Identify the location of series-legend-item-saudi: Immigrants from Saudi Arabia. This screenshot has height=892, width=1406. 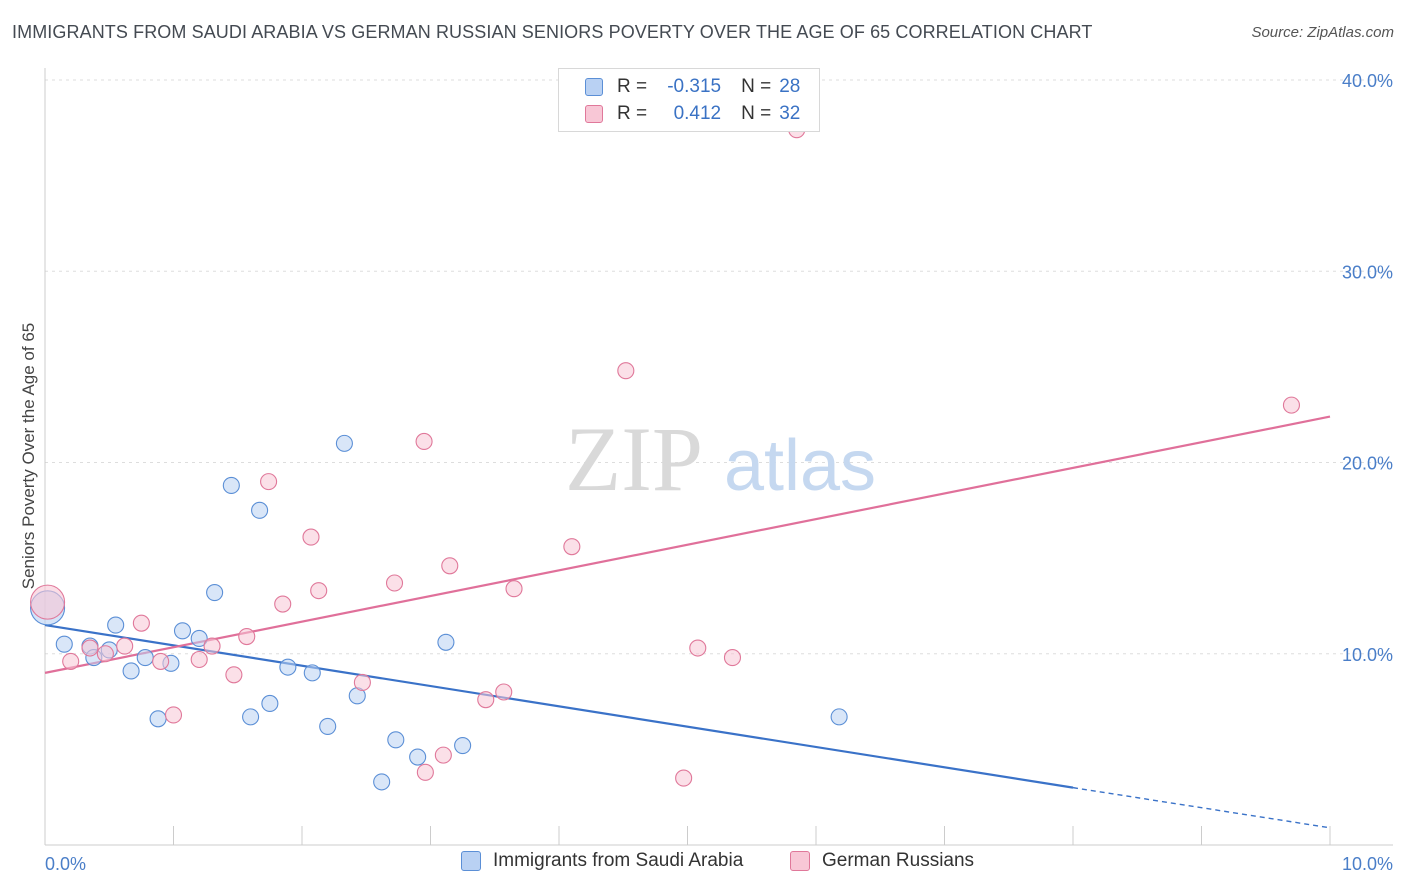
(602, 861).